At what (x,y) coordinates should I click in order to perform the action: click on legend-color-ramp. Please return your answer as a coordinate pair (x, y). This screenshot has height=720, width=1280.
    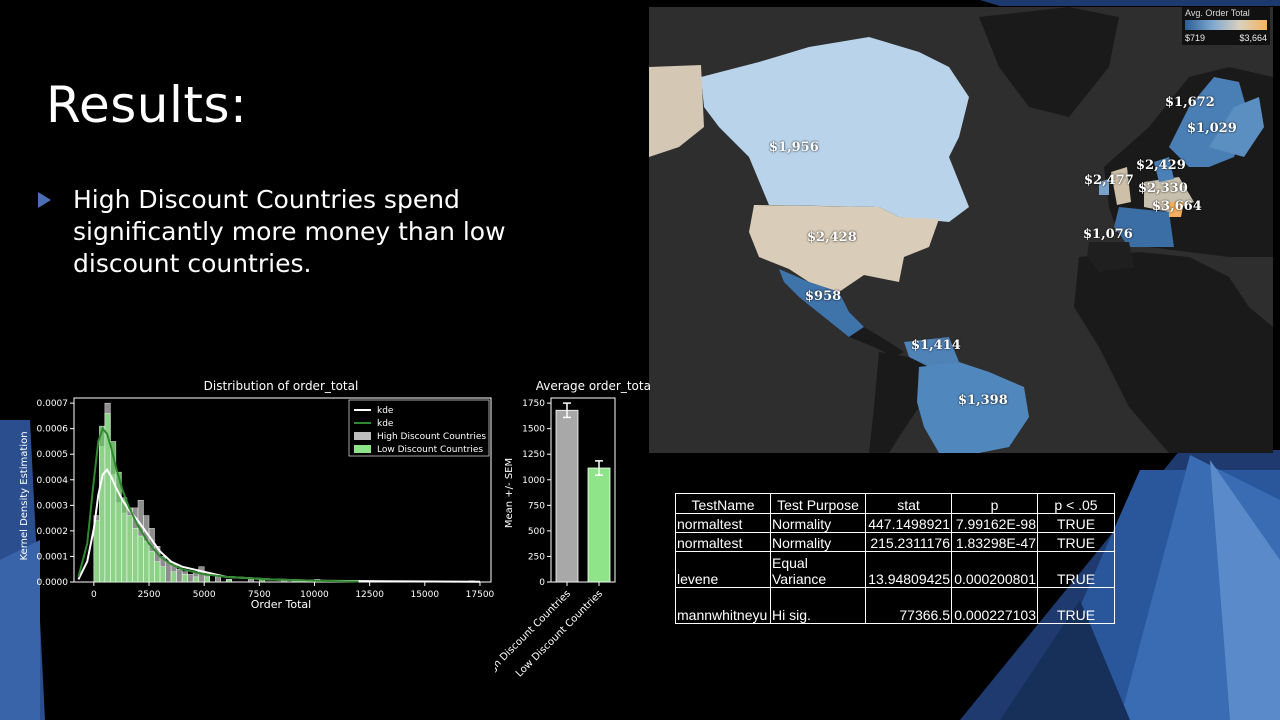
    Looking at the image, I should click on (1226, 25).